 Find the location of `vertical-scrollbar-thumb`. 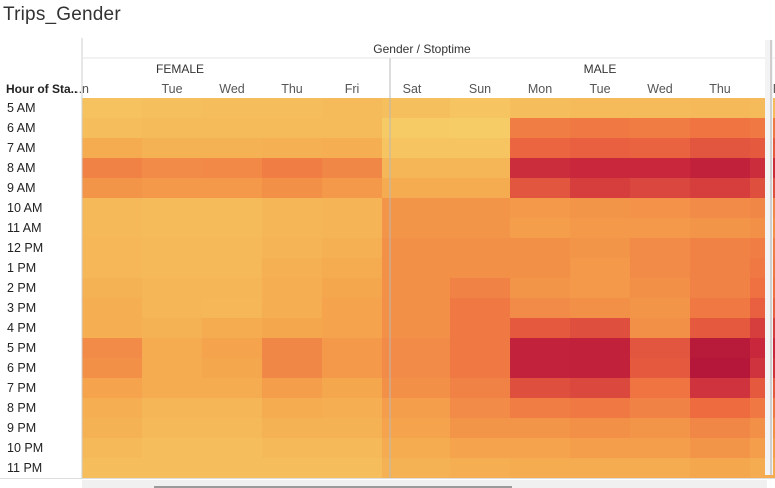

vertical-scrollbar-thumb is located at coordinates (771, 257).